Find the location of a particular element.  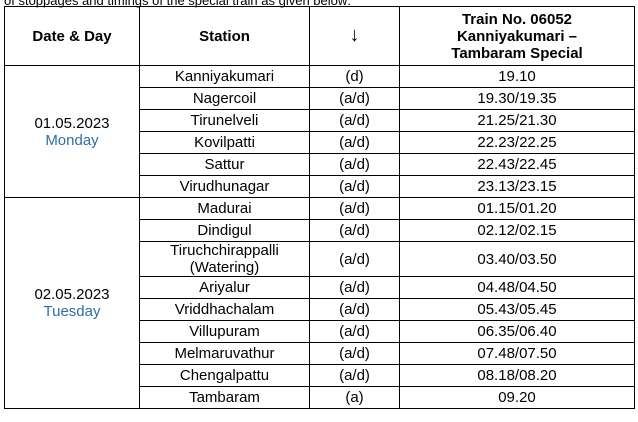

time-cell: 07.48/07.50 is located at coordinates (517, 353).